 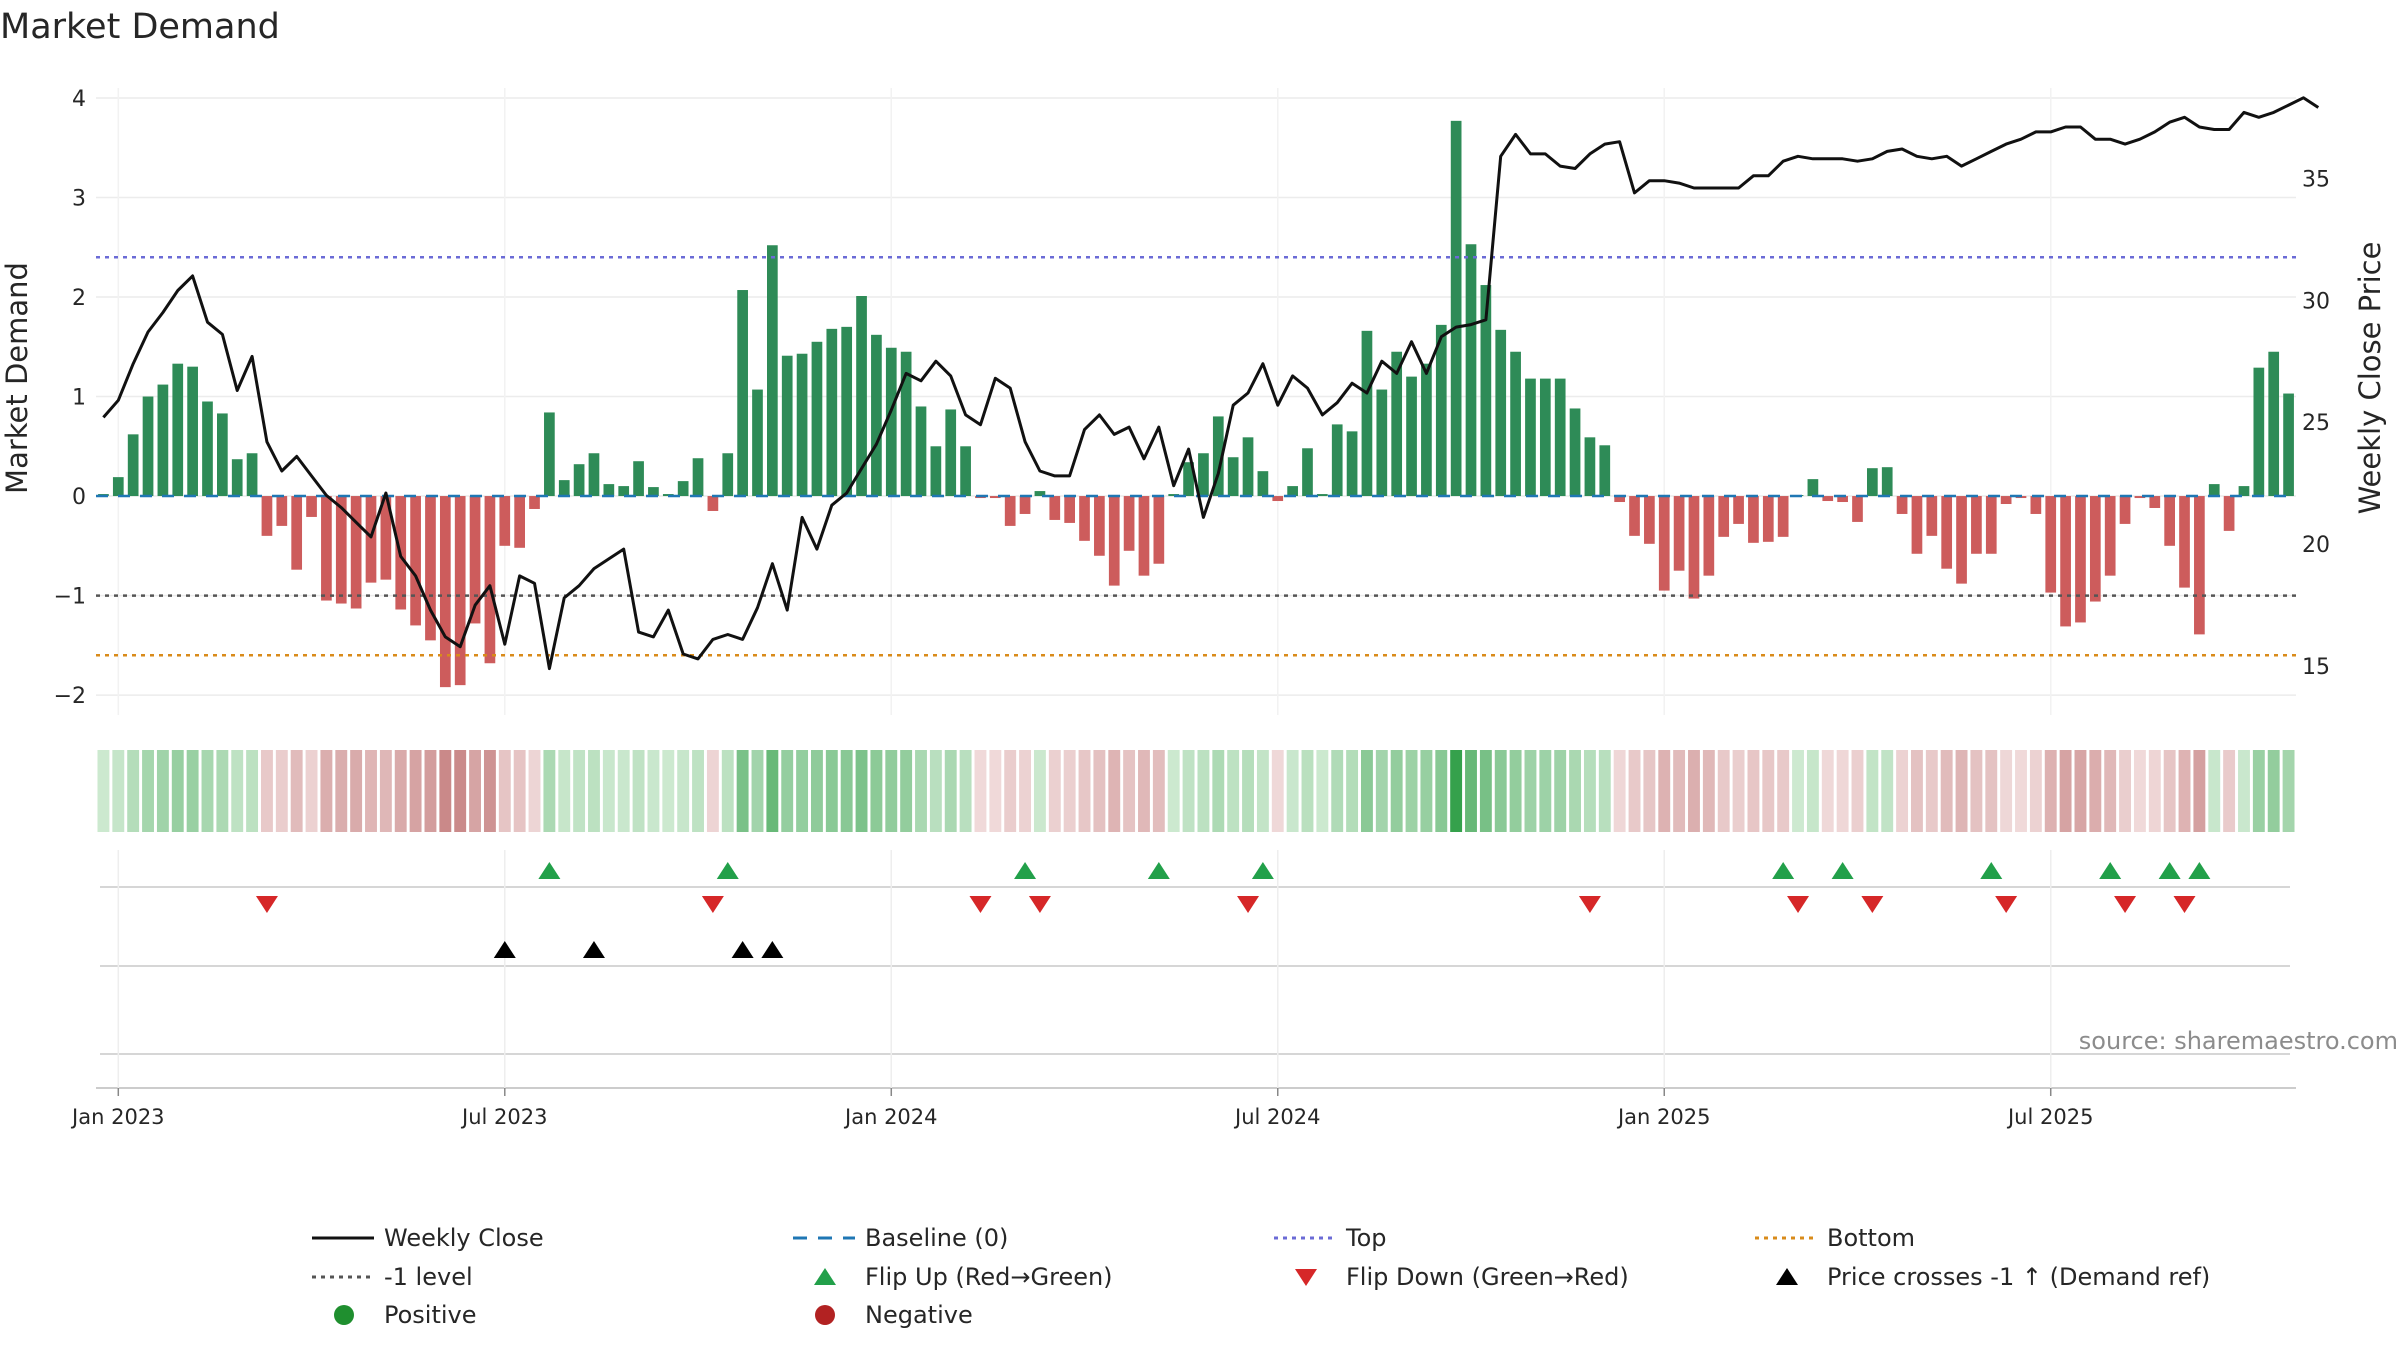 What do you see at coordinates (2316, 423) in the screenshot?
I see `y2-tick-label: 25` at bounding box center [2316, 423].